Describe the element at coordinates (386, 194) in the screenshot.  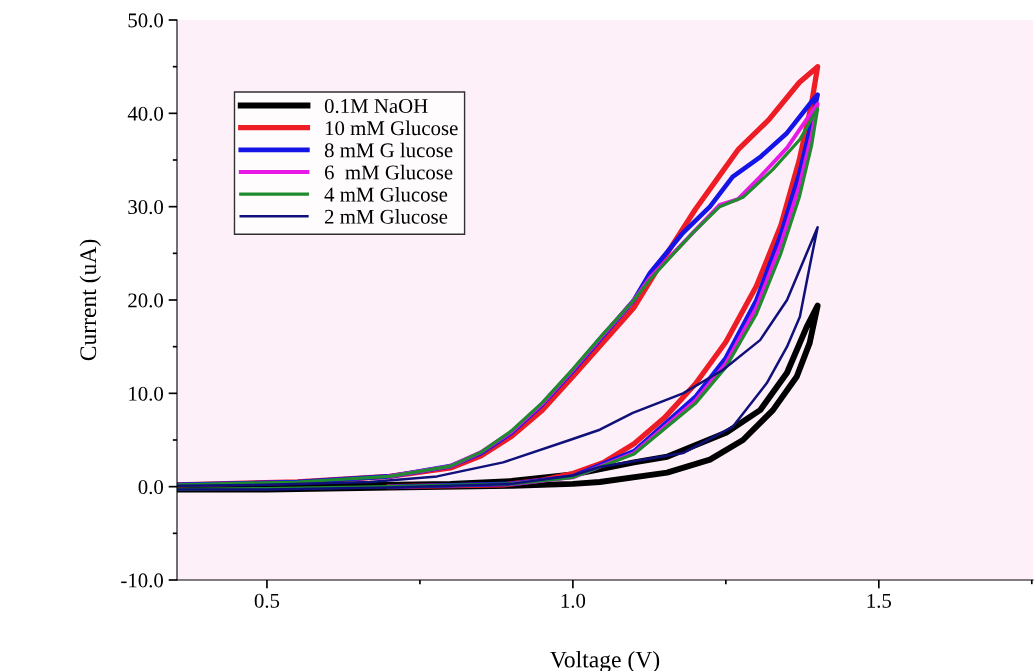
I see `legend-label: 4 mM Glucose` at that location.